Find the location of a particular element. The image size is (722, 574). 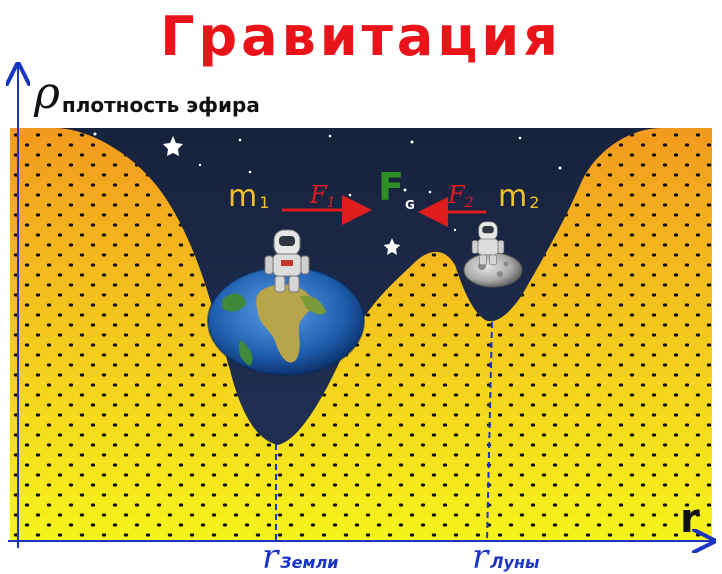

gravity-force-label: FG is located at coordinates (396, 188).